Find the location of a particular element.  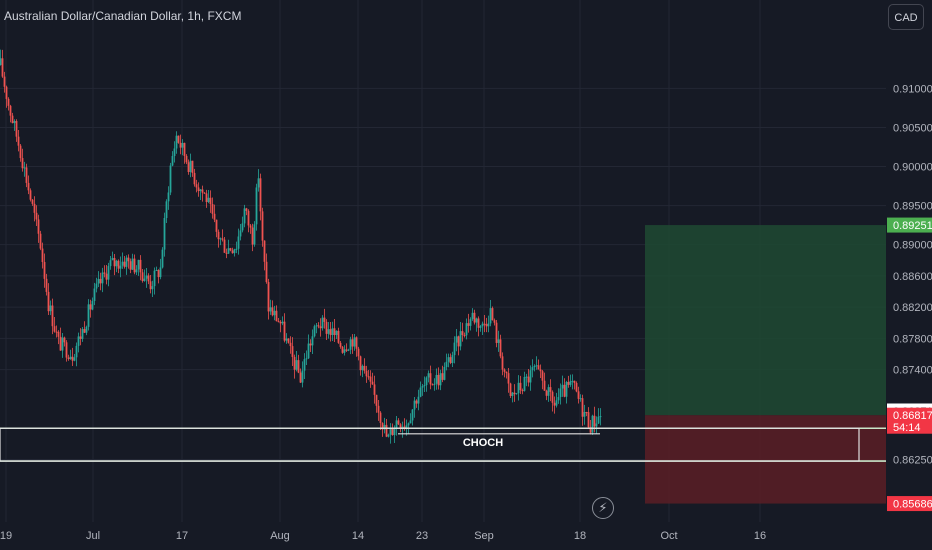

drawings: CHOCH is located at coordinates (443, 444).